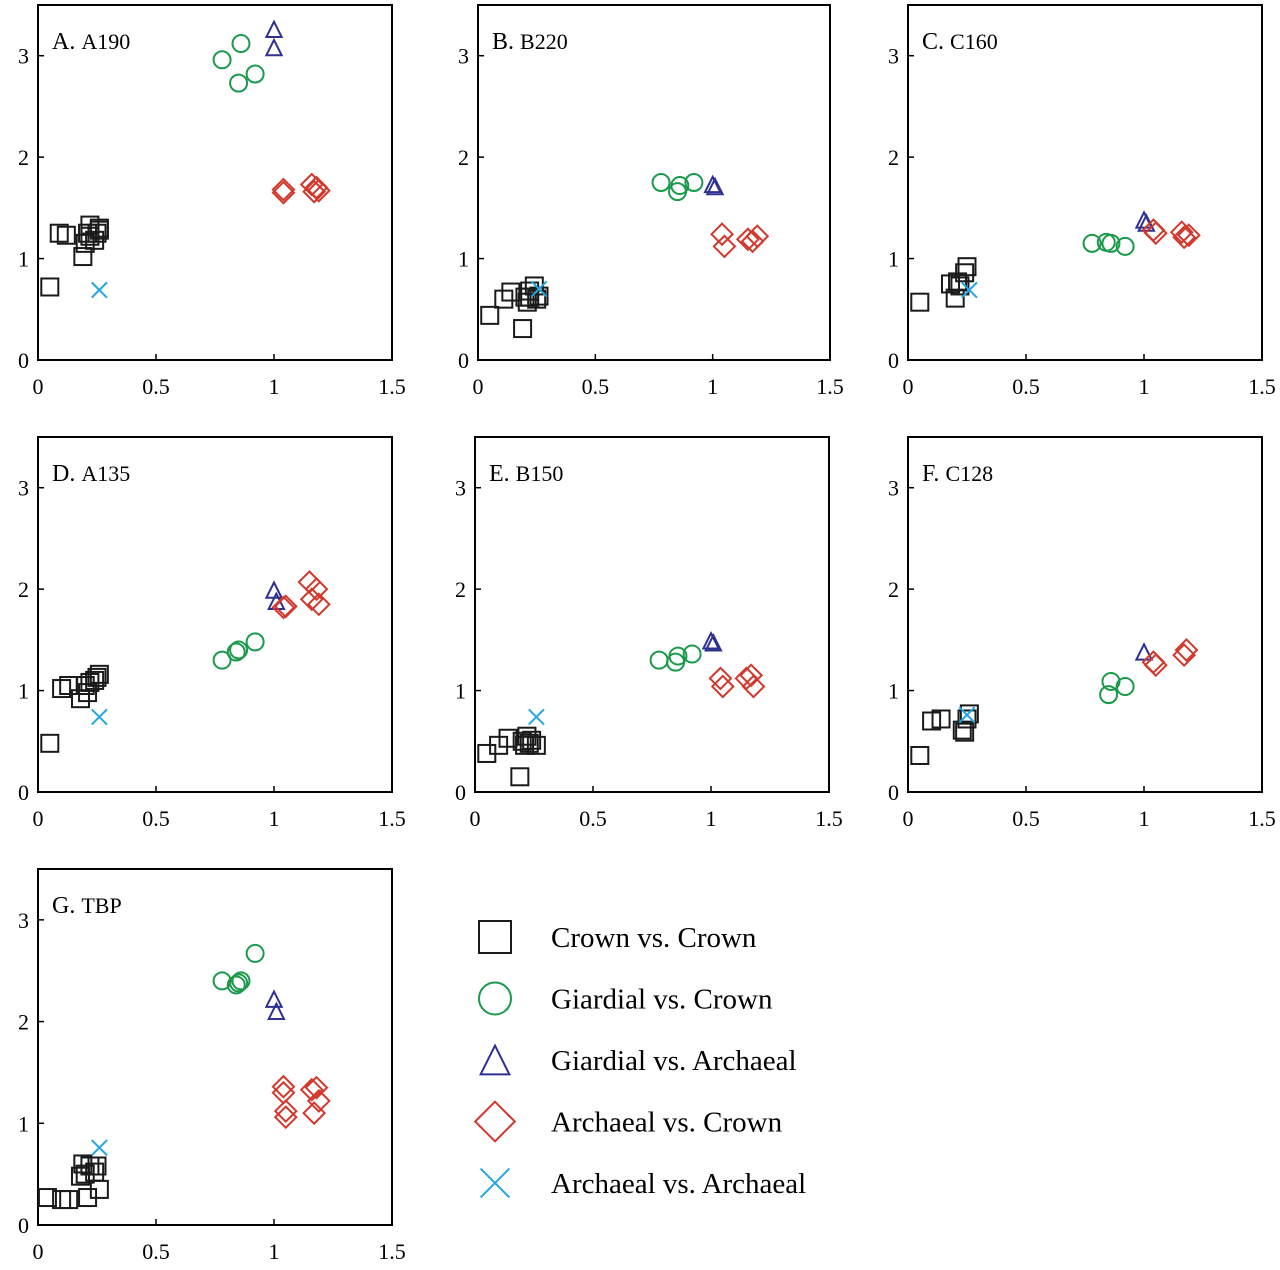  What do you see at coordinates (654, 938) in the screenshot?
I see `legend-label: Crown vs. Crown` at bounding box center [654, 938].